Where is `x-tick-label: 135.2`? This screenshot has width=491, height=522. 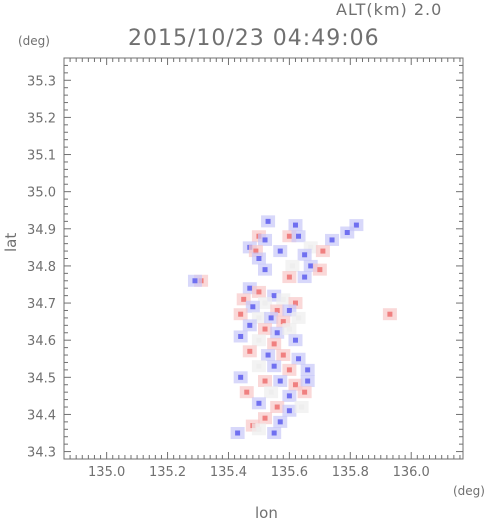 x-tick-label: 135.2 is located at coordinates (167, 472).